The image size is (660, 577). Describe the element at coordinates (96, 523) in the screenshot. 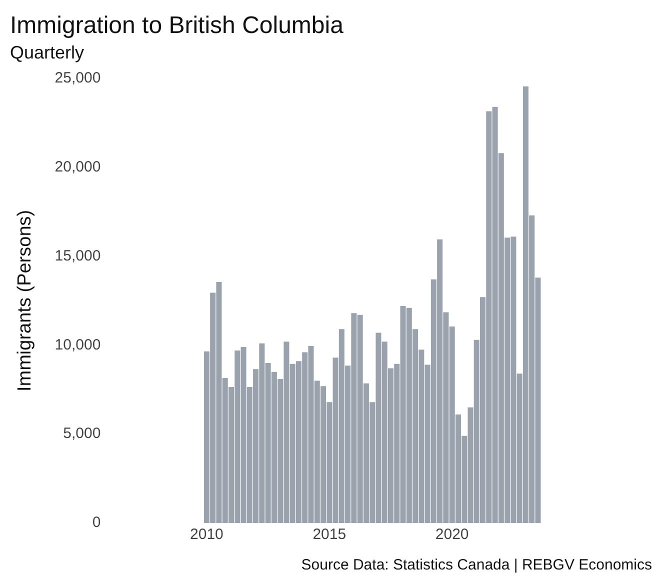

I see `y-tick-label: 0` at that location.